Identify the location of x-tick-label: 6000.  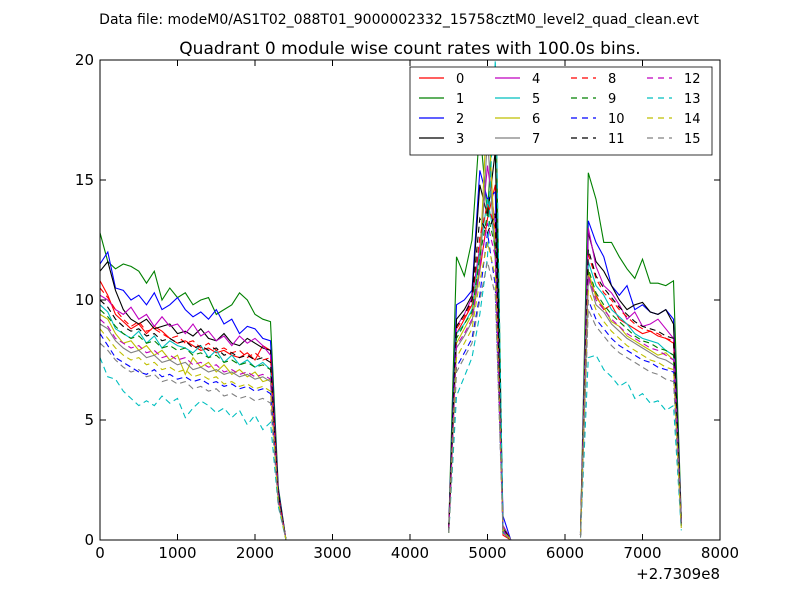
(565, 553).